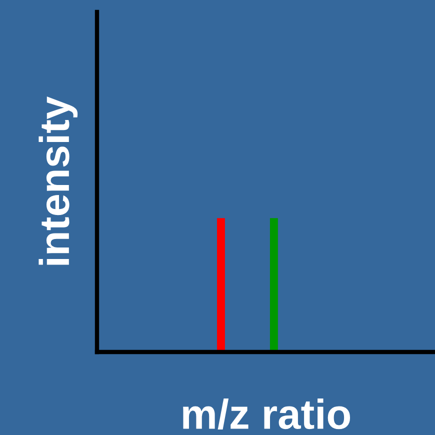 The width and height of the screenshot is (435, 435). Describe the element at coordinates (266, 414) in the screenshot. I see `x-axis-title: m/z ratio` at that location.